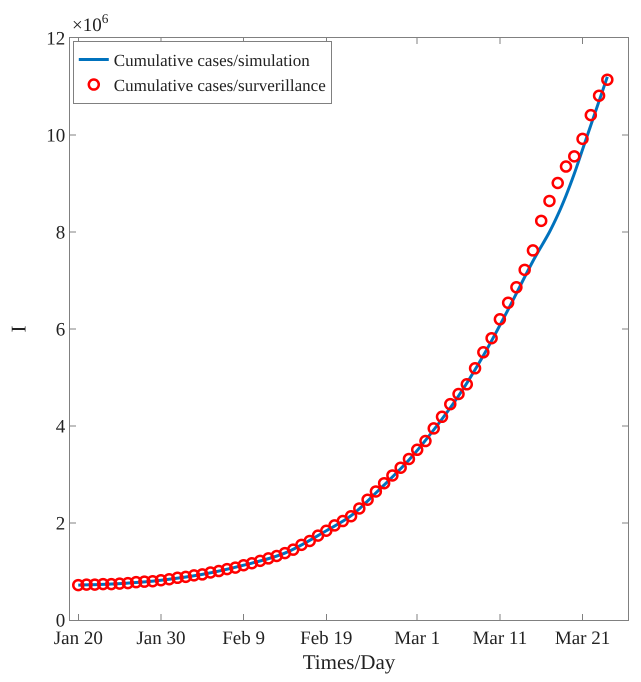 The height and width of the screenshot is (682, 641). I want to click on y-tick-label: 10, so click(56, 136).